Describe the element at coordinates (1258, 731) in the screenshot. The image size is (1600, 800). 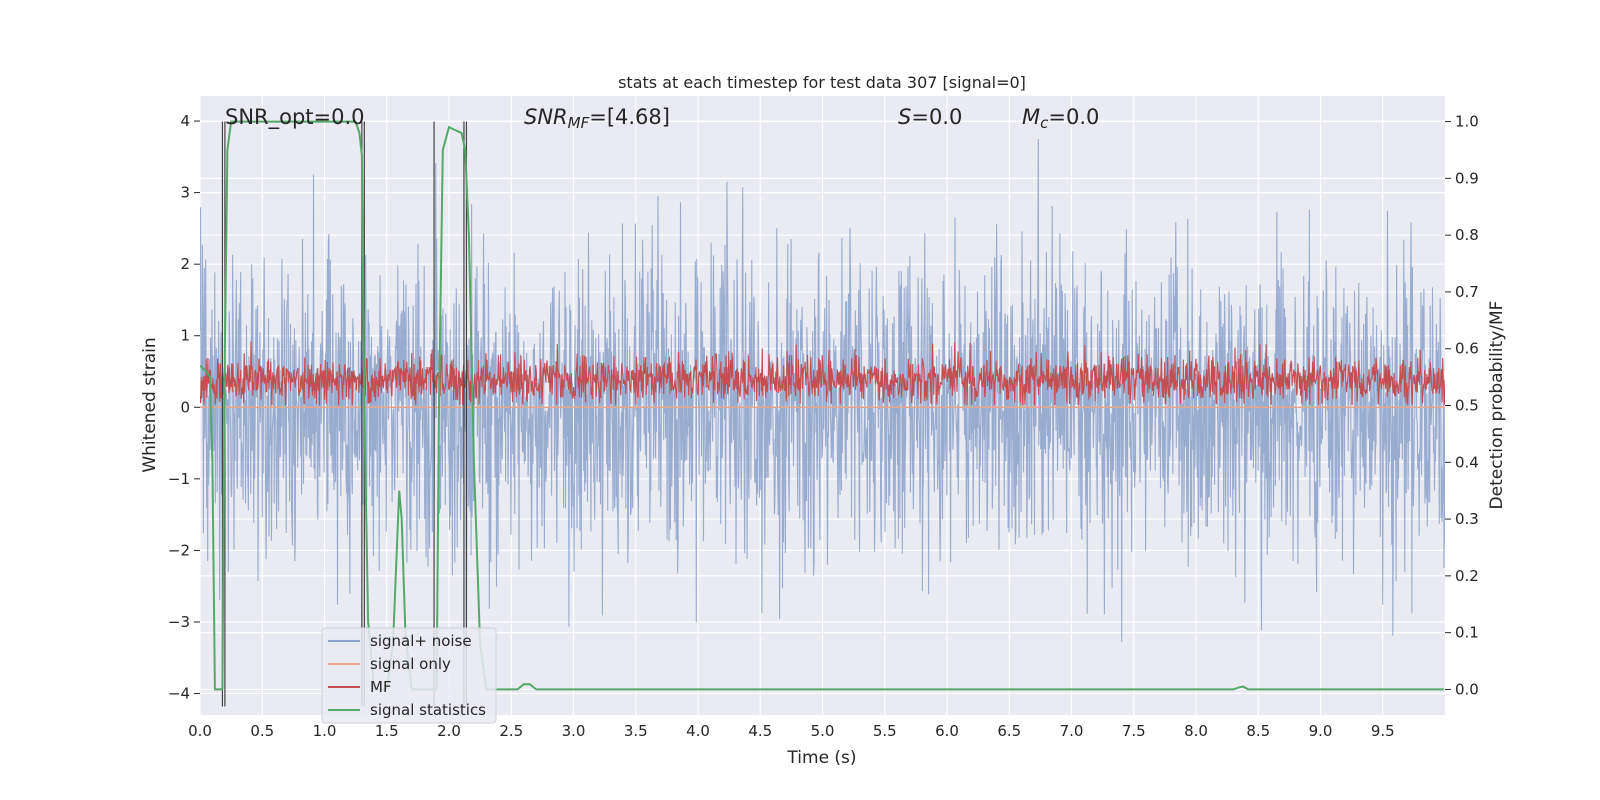
I see `x-tick-label: 8.5` at that location.